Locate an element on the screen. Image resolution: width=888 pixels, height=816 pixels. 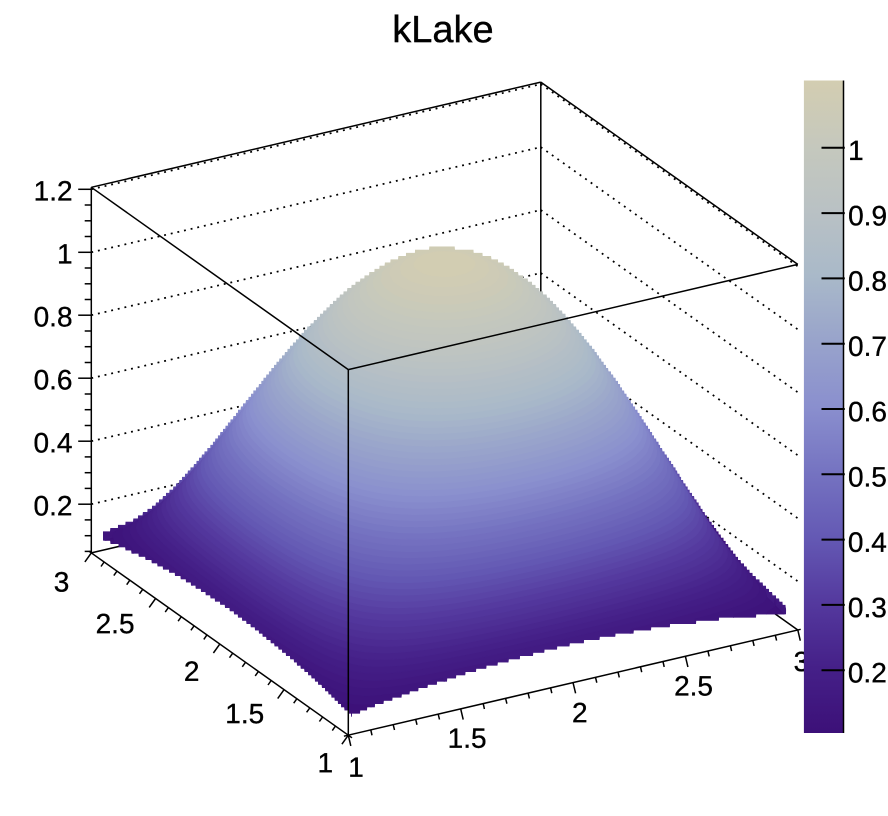
svg-text: 0.7 is located at coordinates (867, 346).